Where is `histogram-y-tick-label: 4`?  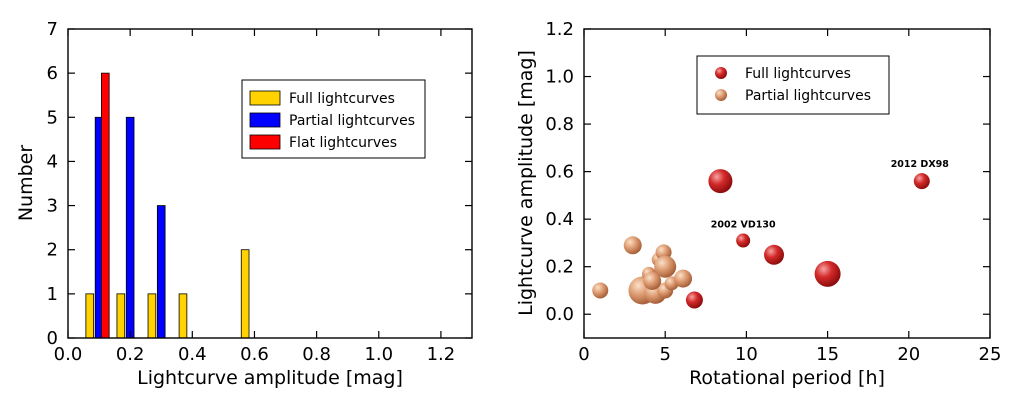 histogram-y-tick-label: 4 is located at coordinates (52, 161).